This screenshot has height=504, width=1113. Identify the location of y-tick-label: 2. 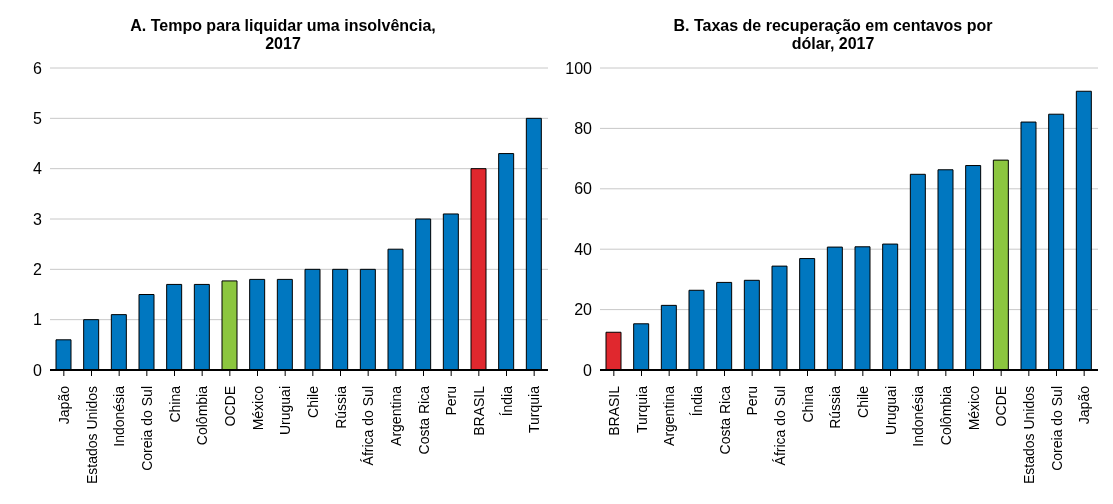
(38, 270).